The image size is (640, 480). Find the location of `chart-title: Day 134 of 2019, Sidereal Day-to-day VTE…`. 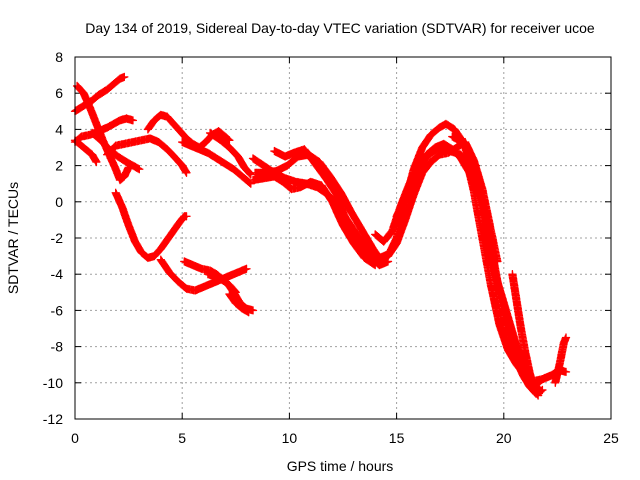

chart-title: Day 134 of 2019, Sidereal Day-to-day VTE… is located at coordinates (340, 28).